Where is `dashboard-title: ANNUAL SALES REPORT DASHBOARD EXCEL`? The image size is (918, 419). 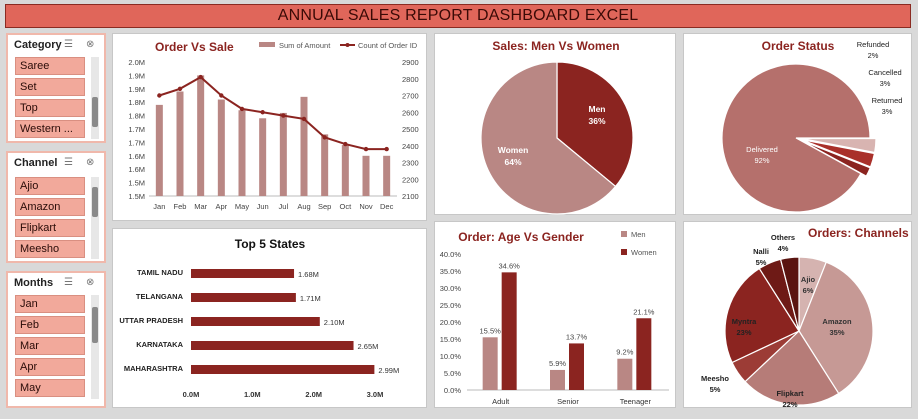
dashboard-title: ANNUAL SALES REPORT DASHBOARD EXCEL is located at coordinates (458, 15).